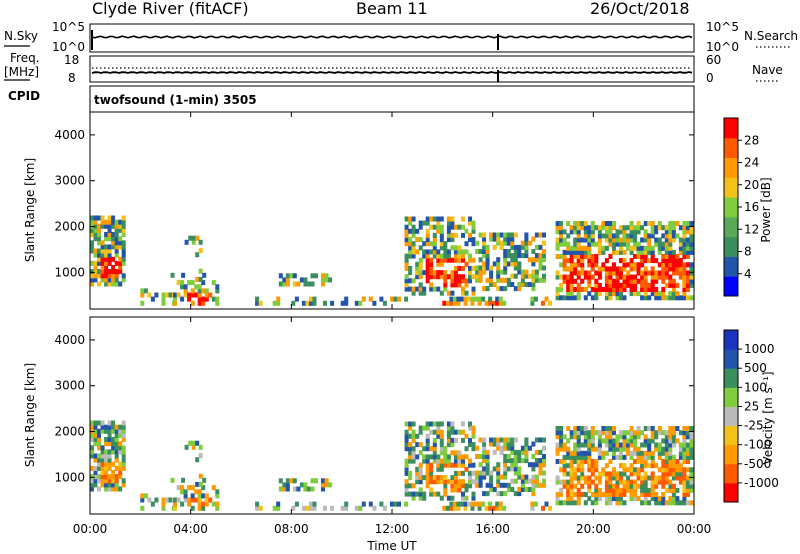  What do you see at coordinates (751, 229) in the screenshot?
I see `power-colorbar-tick-label: 12` at bounding box center [751, 229].